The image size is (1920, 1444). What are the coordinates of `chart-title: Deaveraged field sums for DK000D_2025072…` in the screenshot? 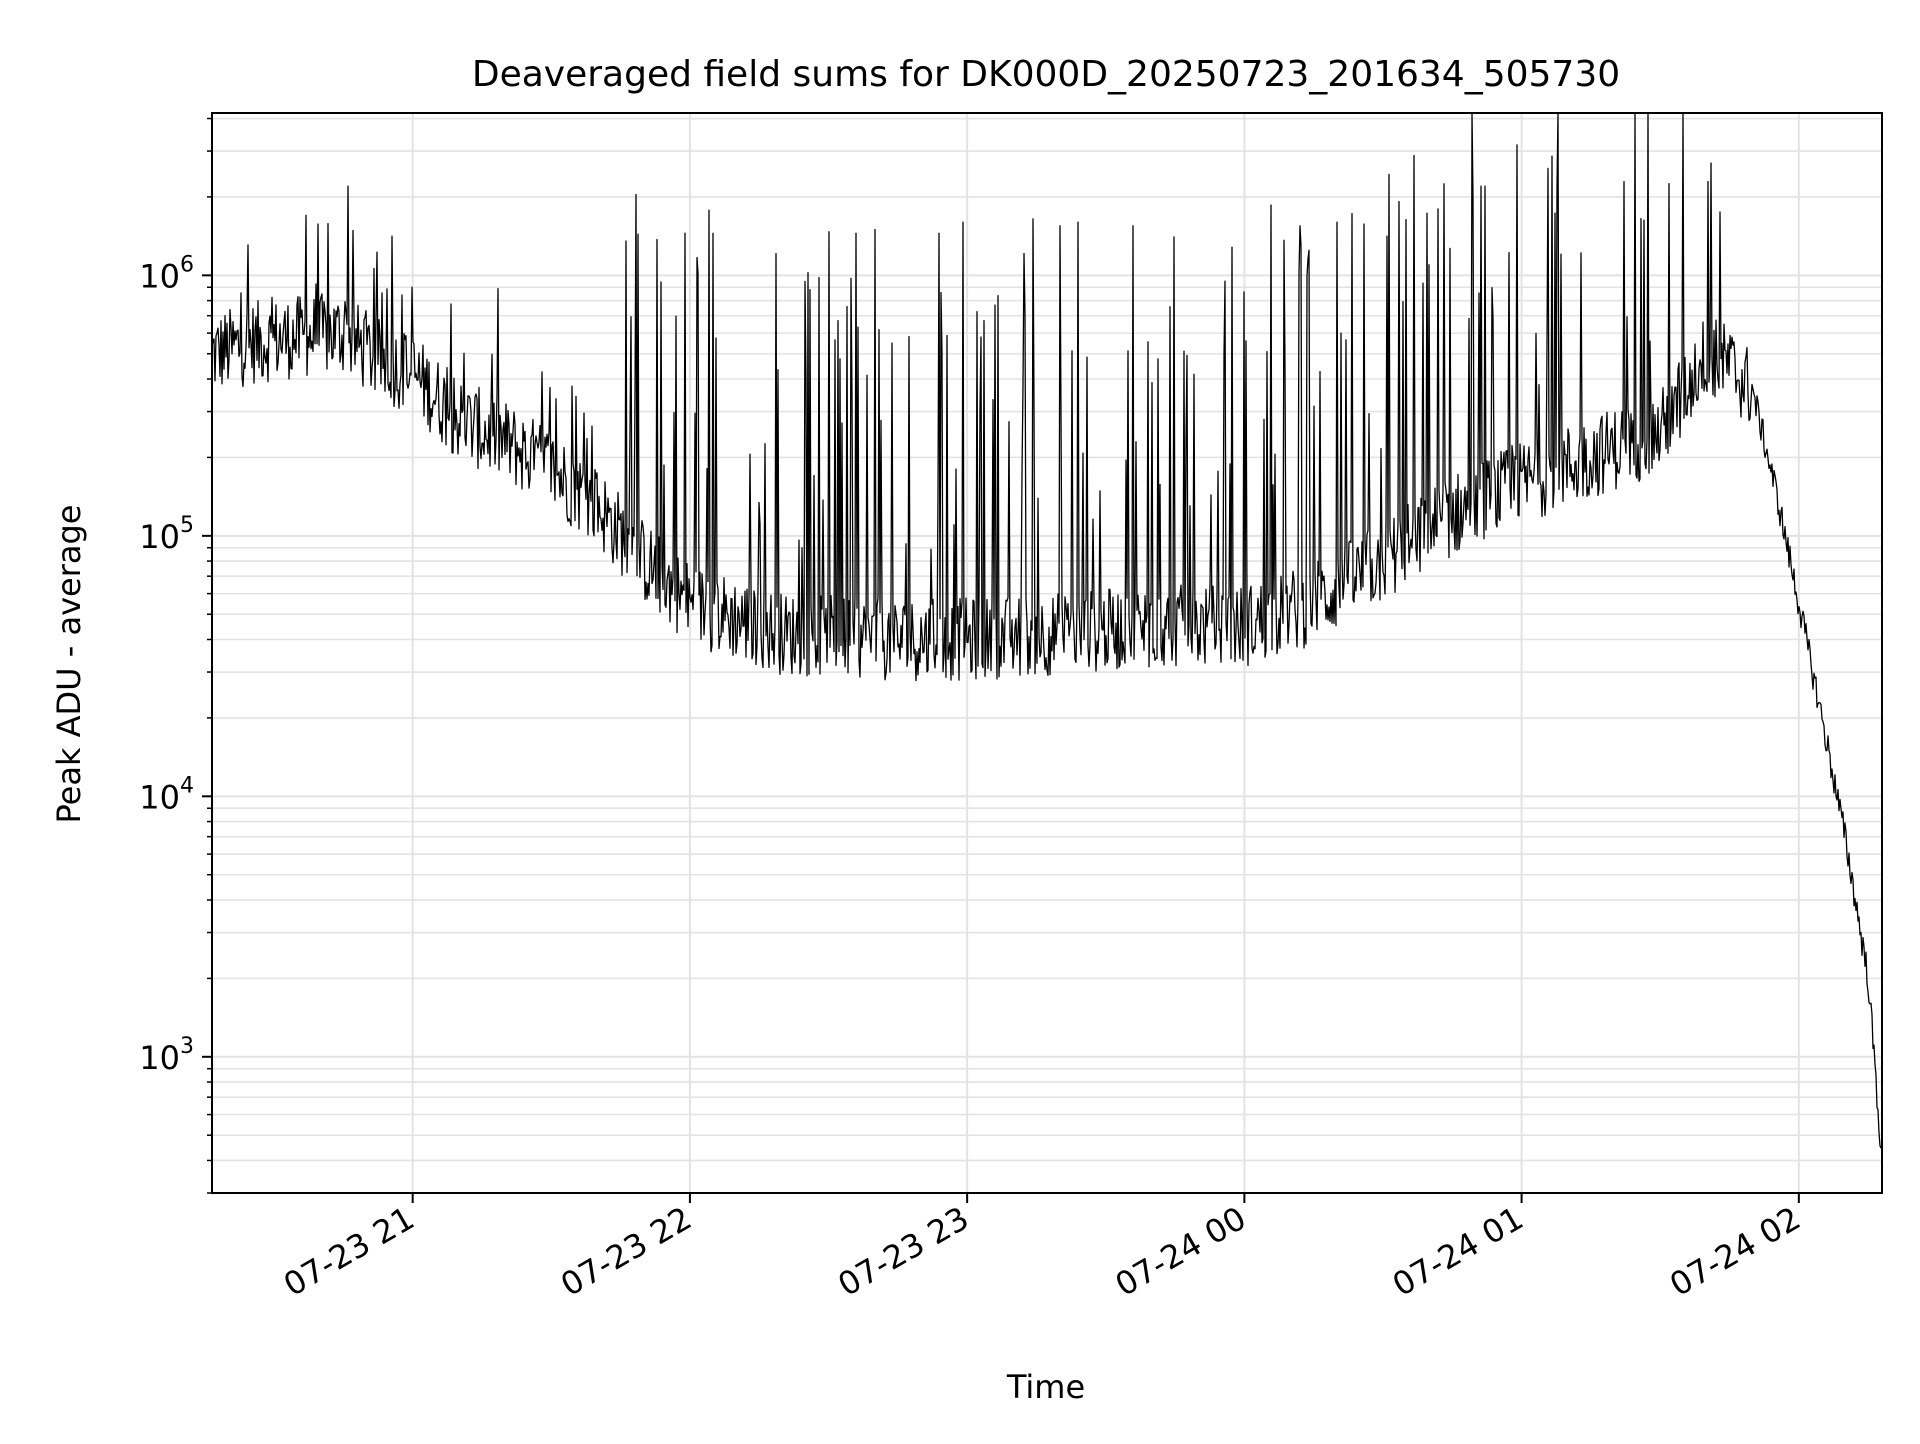 It's located at (1046, 74).